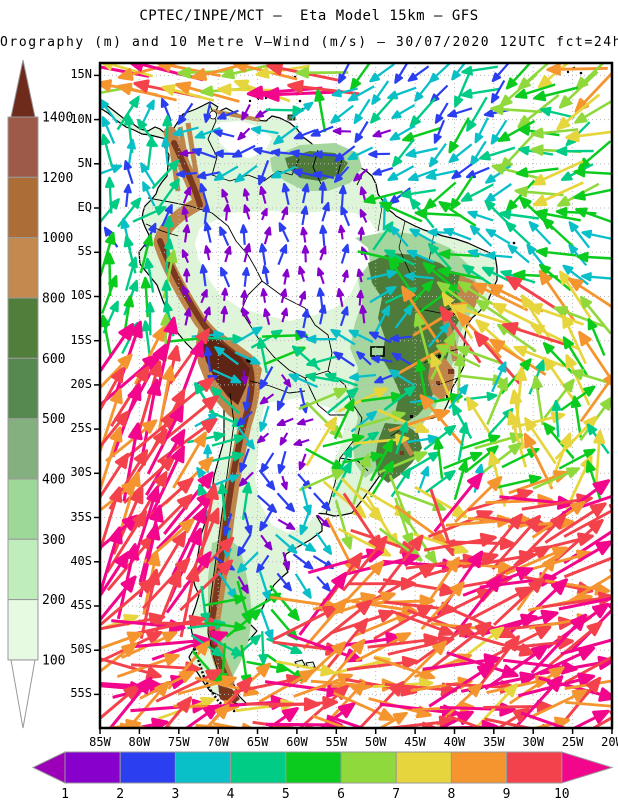 This screenshot has height=800, width=618. Describe the element at coordinates (375, 742) in the screenshot. I see `lon-label: 50W` at that location.